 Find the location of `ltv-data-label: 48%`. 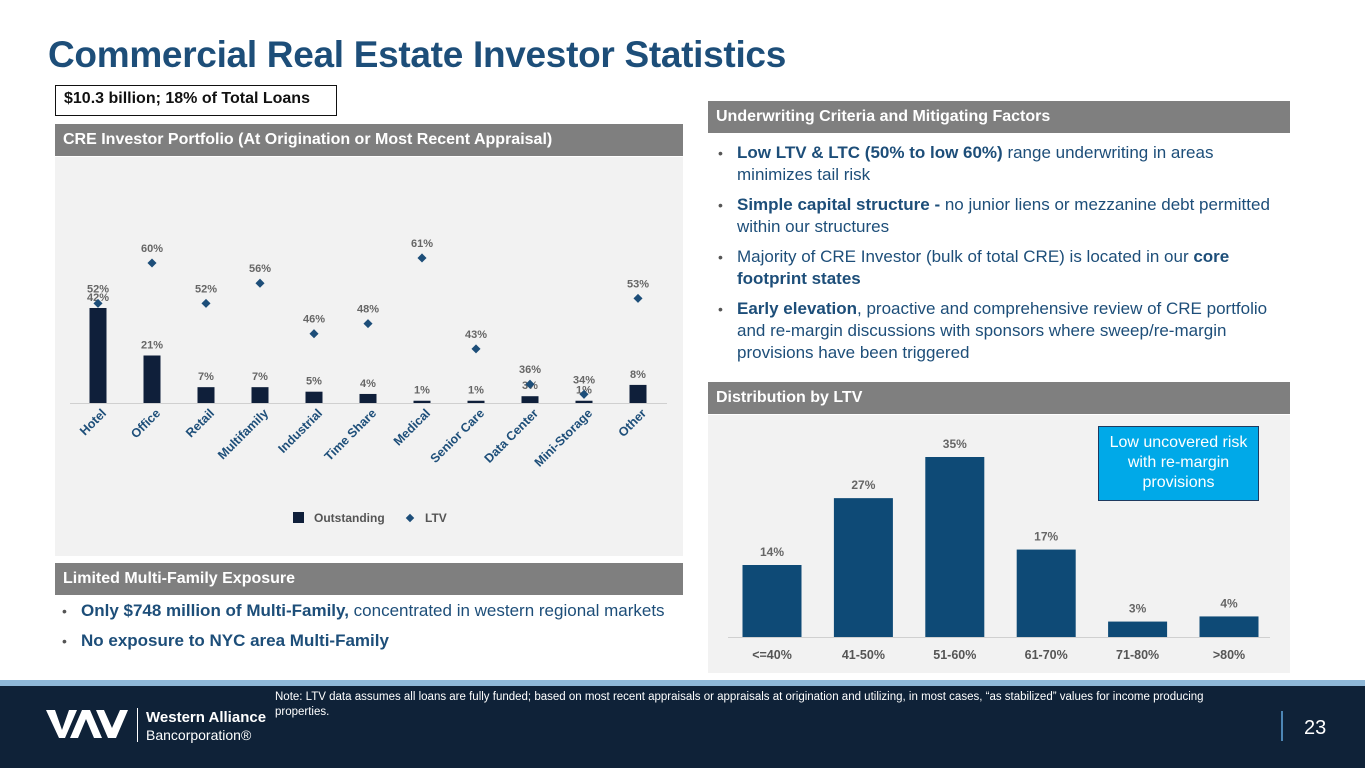

ltv-data-label: 48% is located at coordinates (368, 310).